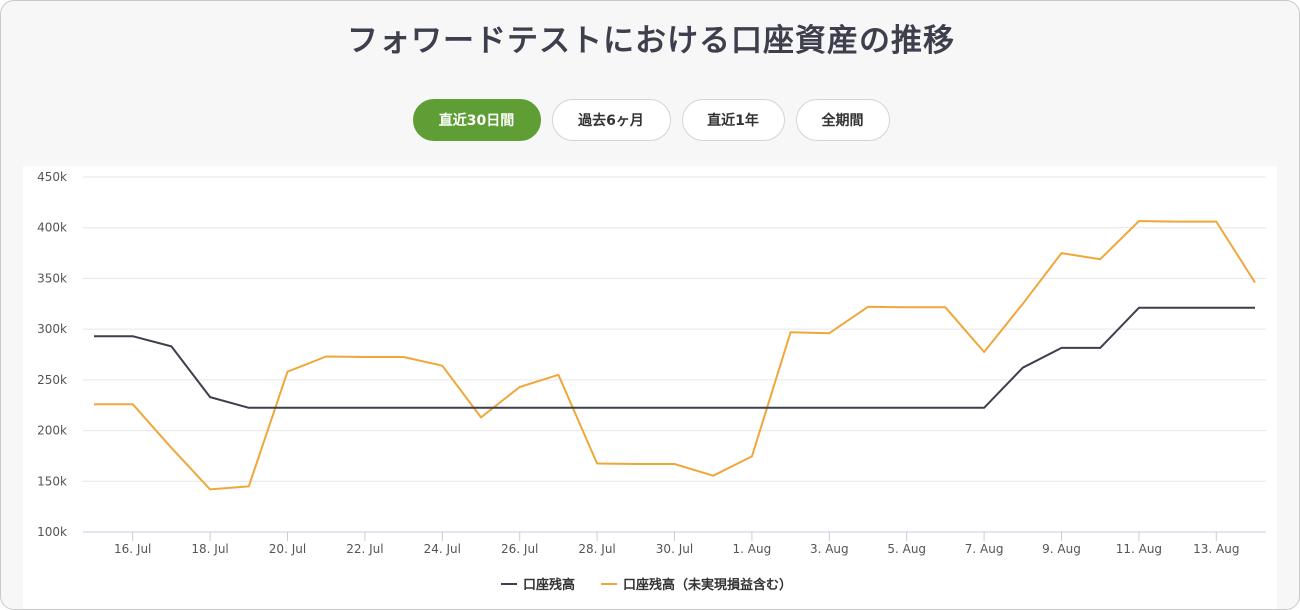 Image resolution: width=1300 pixels, height=610 pixels. Describe the element at coordinates (287, 549) in the screenshot. I see `x-tick-label: 20. Jul` at that location.